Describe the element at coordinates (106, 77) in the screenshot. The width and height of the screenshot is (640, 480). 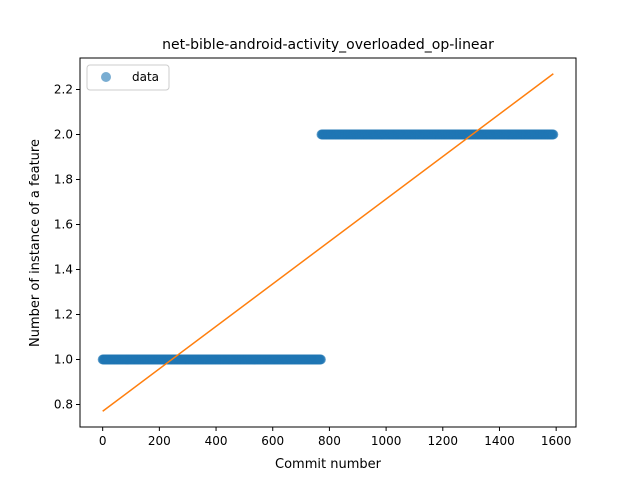
I see `legend-marker-data` at that location.